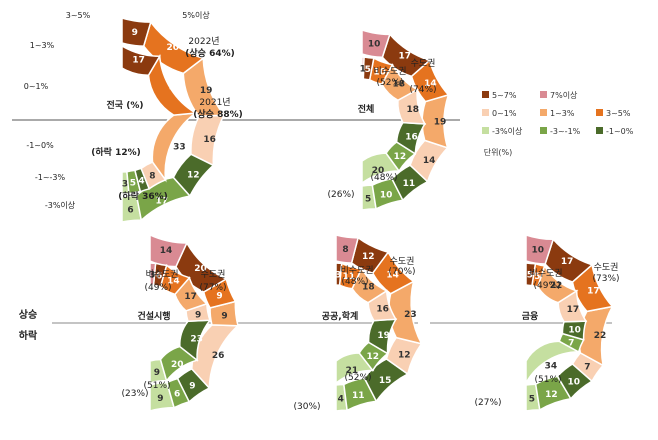 This screenshot has width=658, height=440. Describe the element at coordinates (218, 356) in the screenshot. I see `segment-value-label: 26` at that location.